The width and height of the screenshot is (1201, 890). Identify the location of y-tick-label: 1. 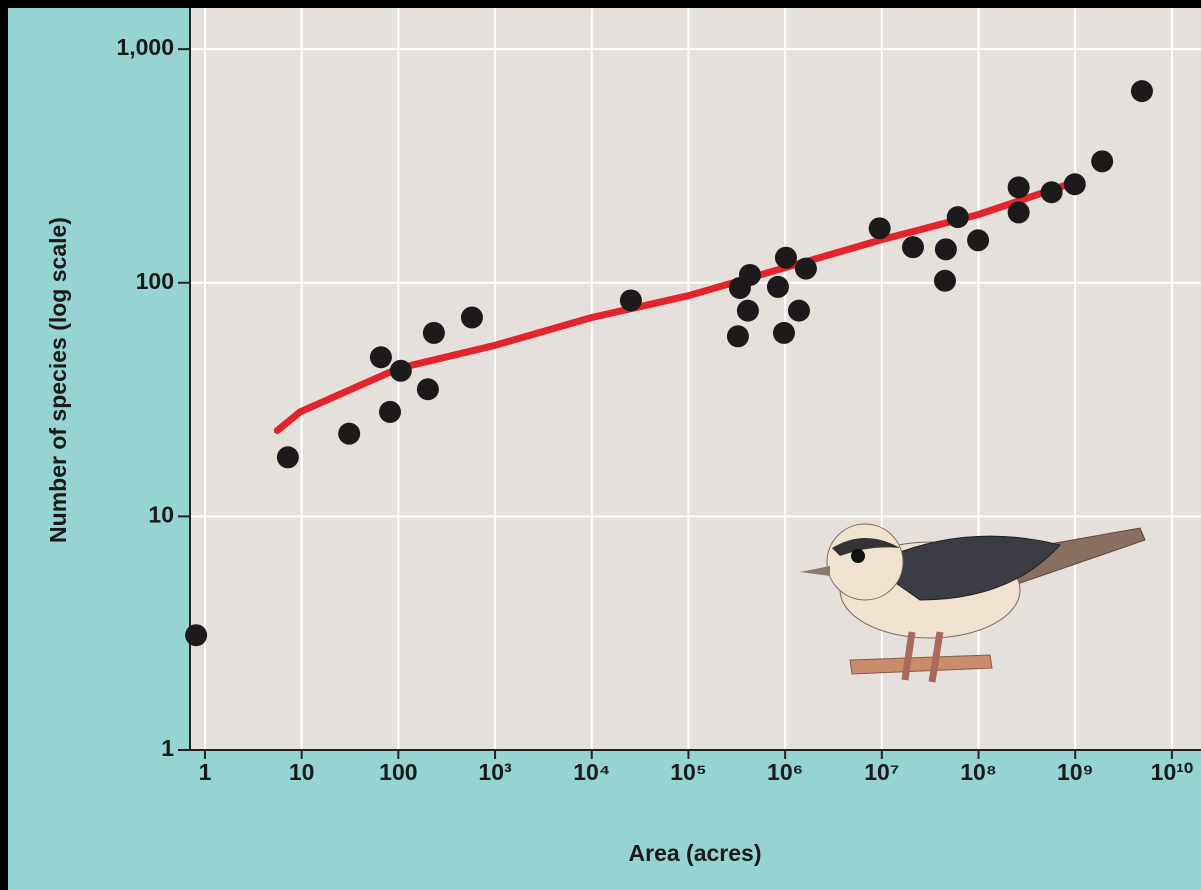
(167, 748).